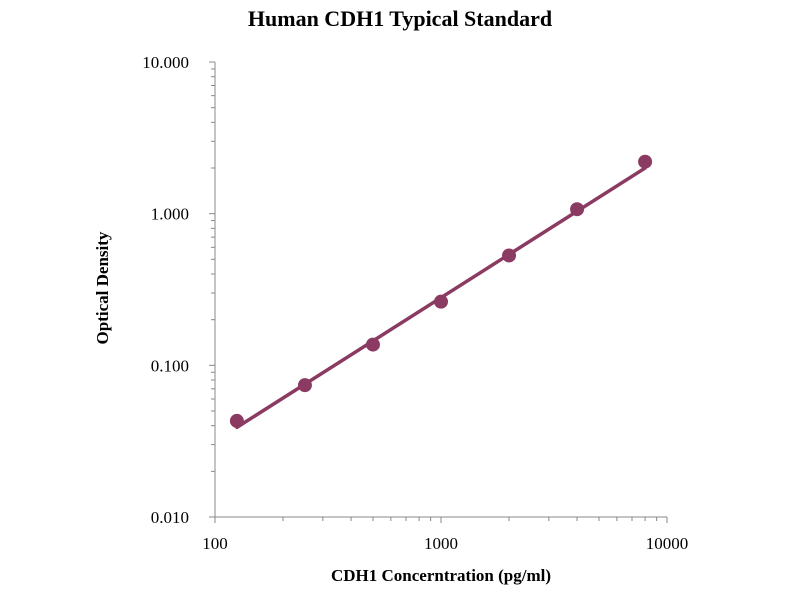  Describe the element at coordinates (441, 575) in the screenshot. I see `x-axis-label: CDH1 Concerntration (pg/ml)` at that location.